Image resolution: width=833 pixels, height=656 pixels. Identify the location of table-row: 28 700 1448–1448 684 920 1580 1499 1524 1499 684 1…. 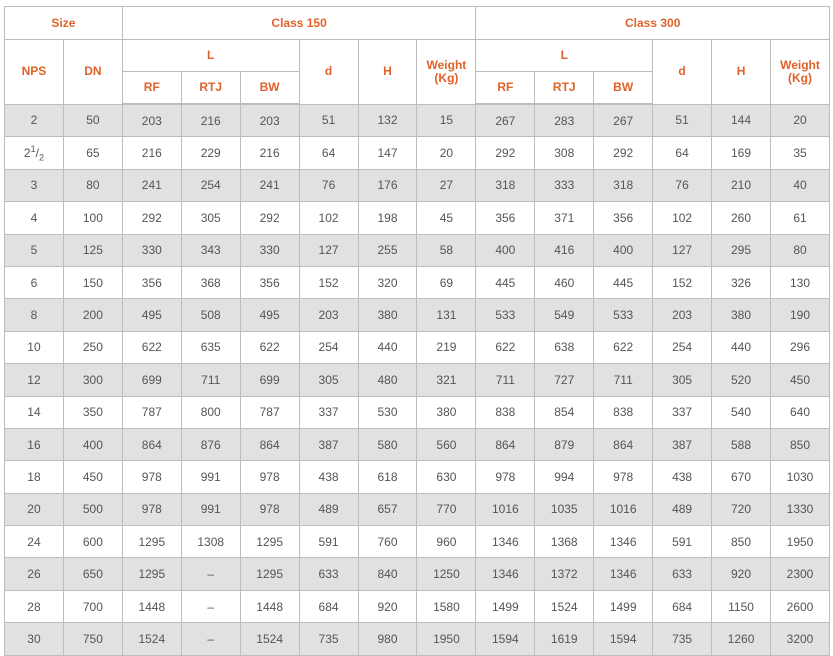
(417, 606).